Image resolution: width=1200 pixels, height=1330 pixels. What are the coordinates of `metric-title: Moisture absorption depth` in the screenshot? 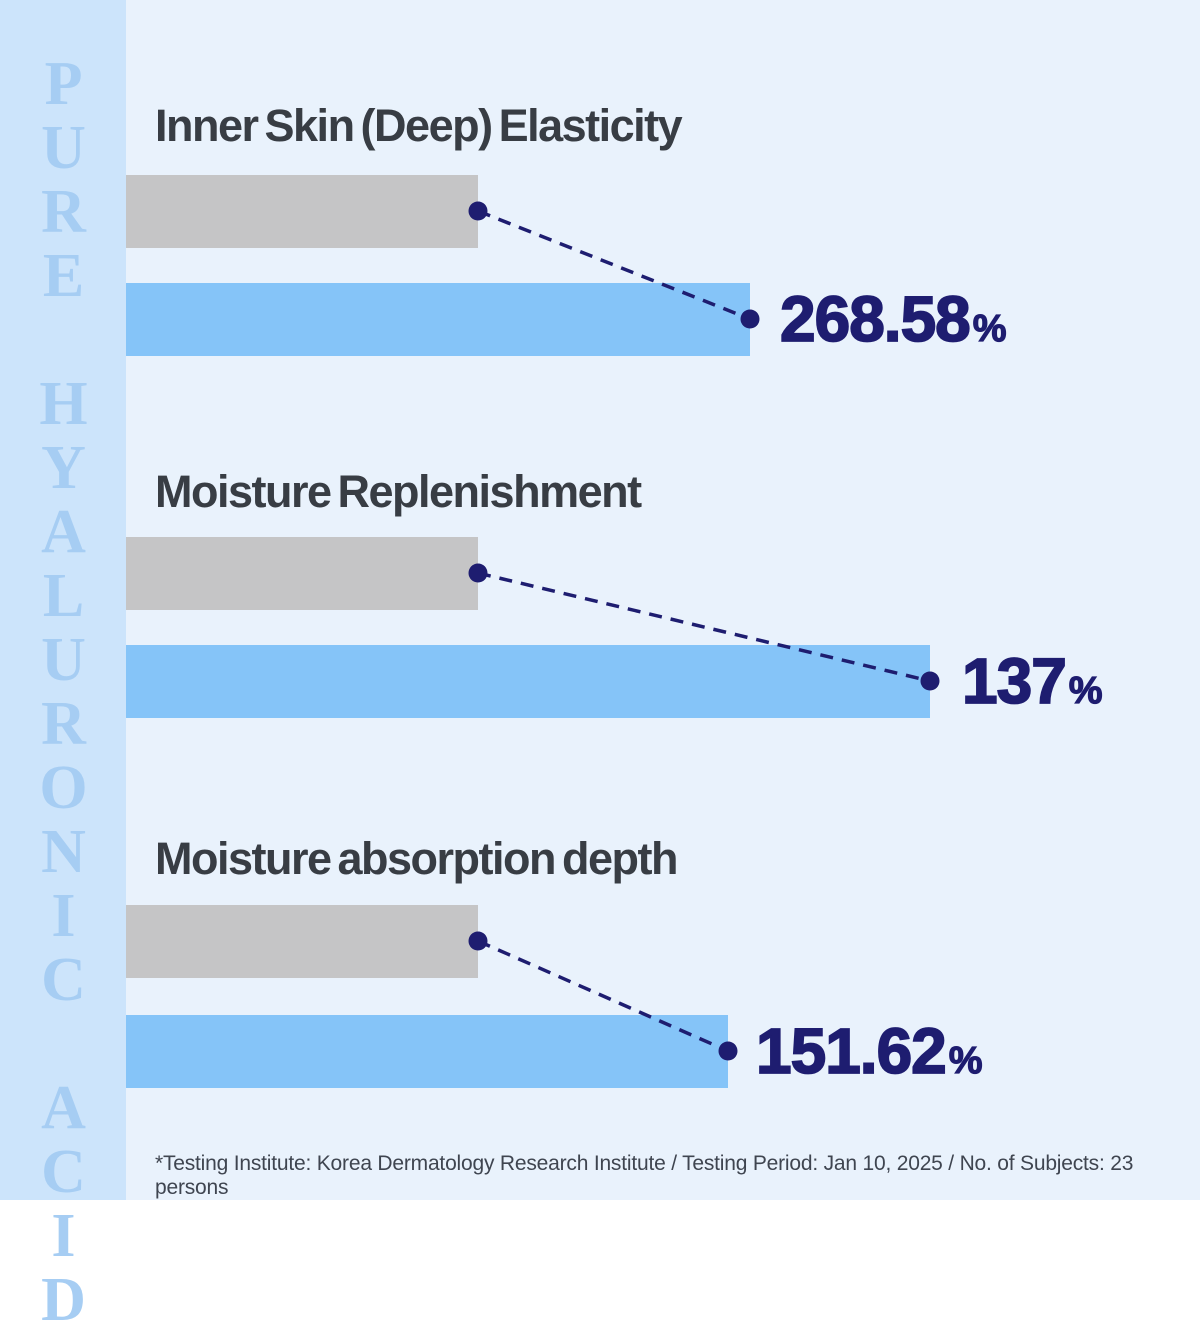 It's located at (417, 858).